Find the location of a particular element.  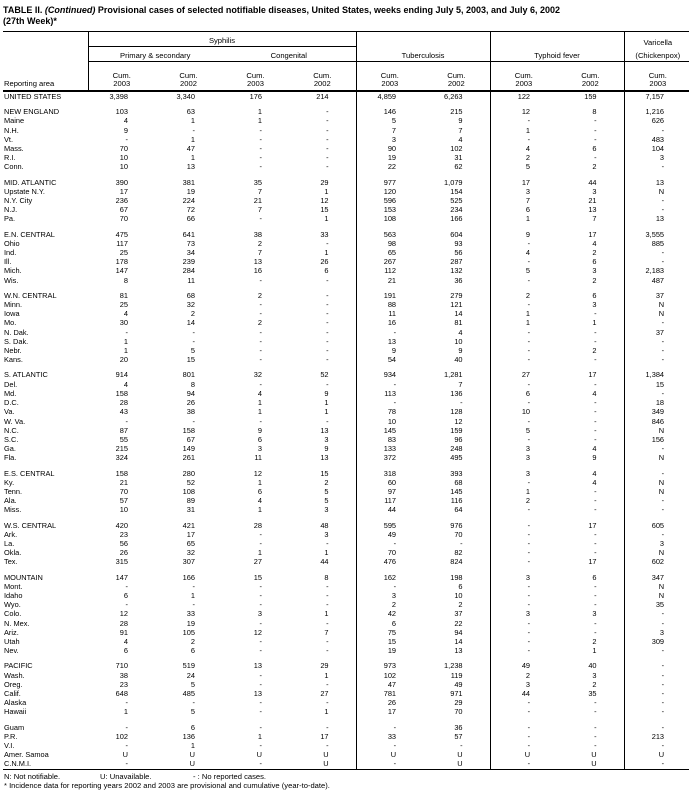

reporting-area-cell: Miss. is located at coordinates (13, 510).